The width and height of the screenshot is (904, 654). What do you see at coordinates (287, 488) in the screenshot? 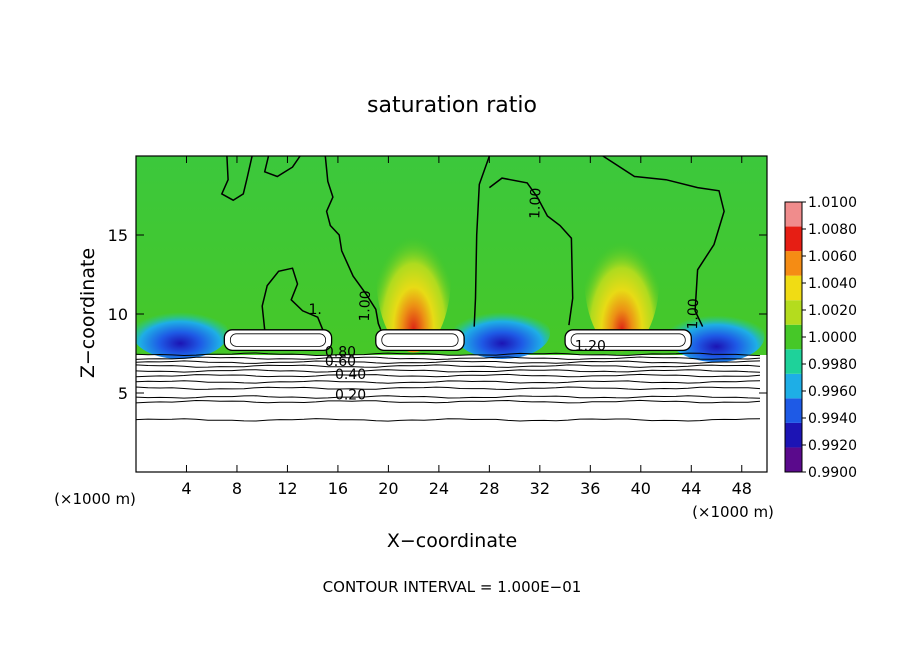
I see `x-tick-label: 12` at bounding box center [287, 488].